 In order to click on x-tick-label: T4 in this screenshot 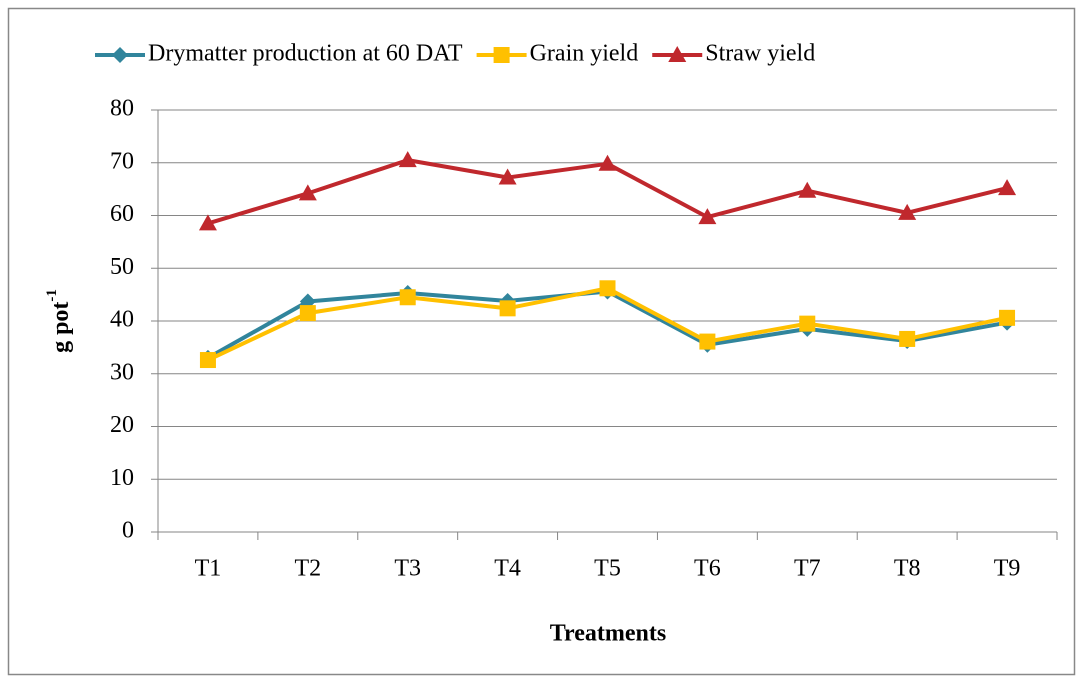, I will do `click(507, 569)`.